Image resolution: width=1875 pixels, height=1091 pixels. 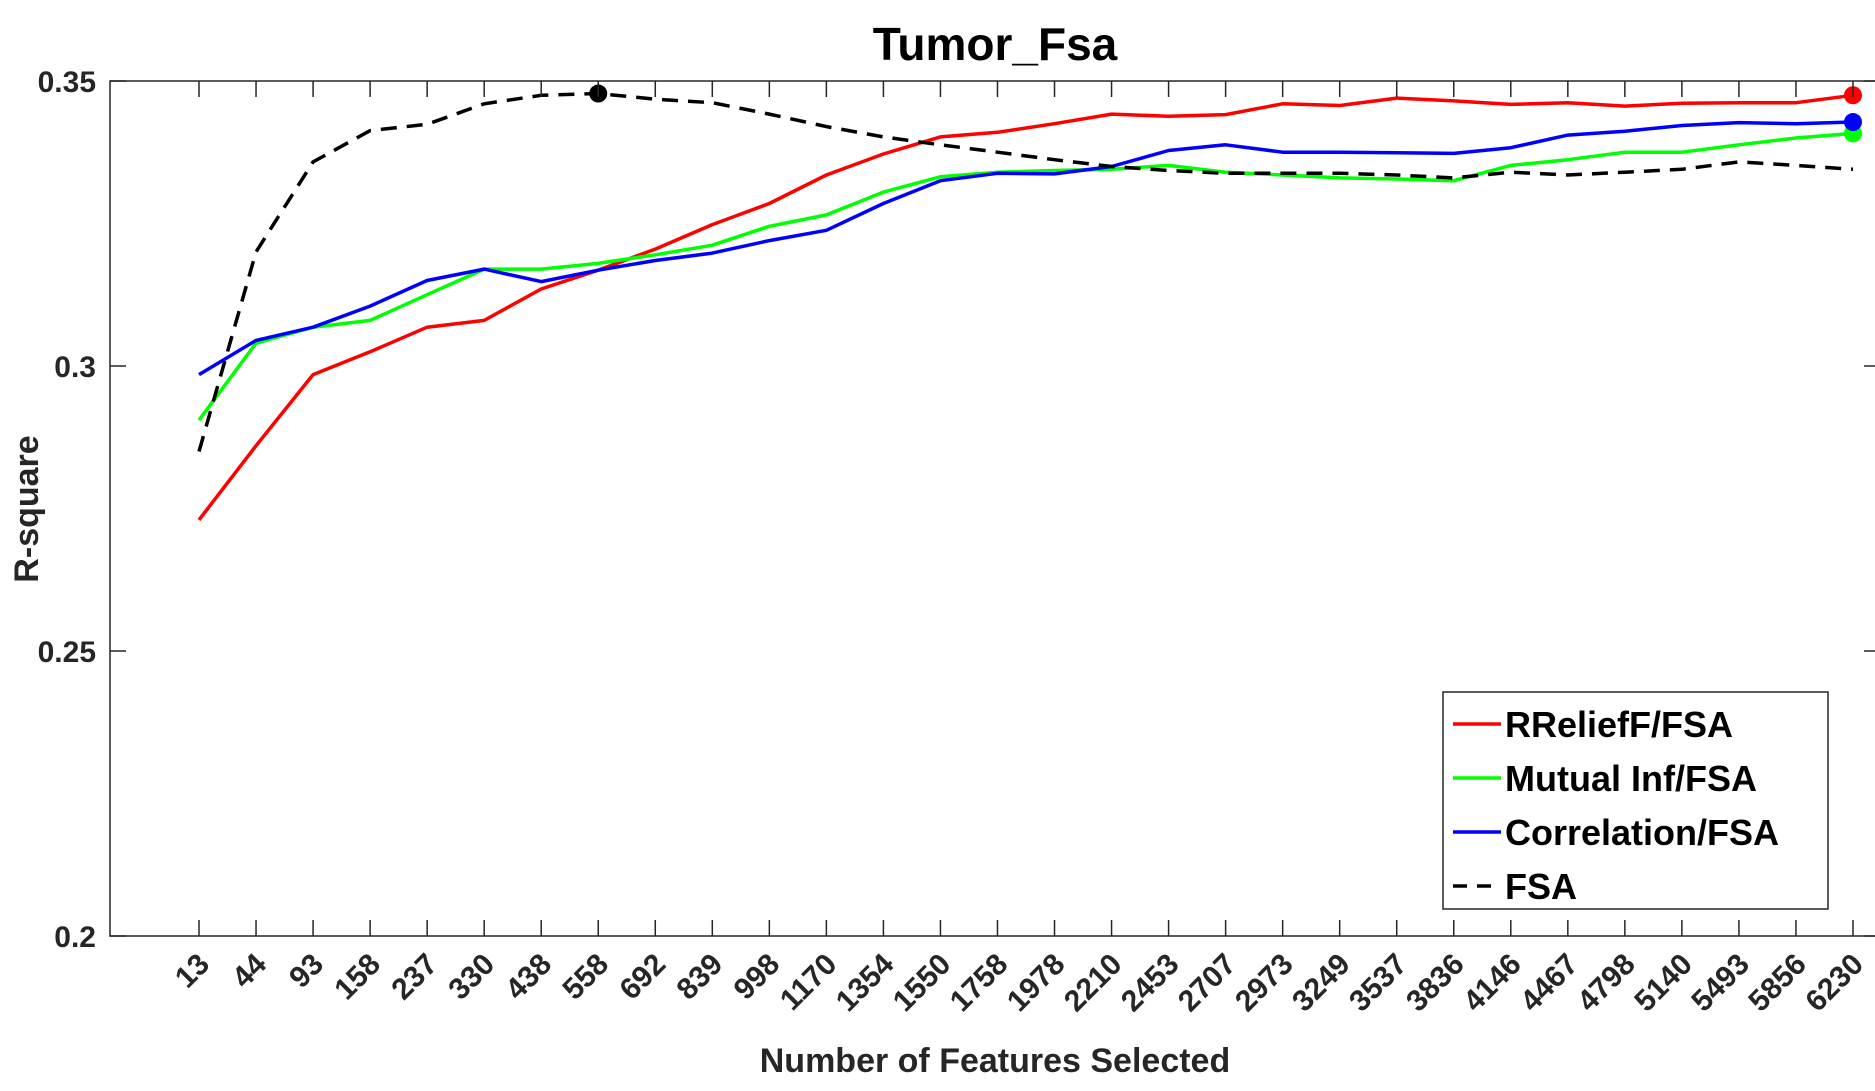 What do you see at coordinates (1492, 983) in the screenshot?
I see `x-tick-label: 4146` at bounding box center [1492, 983].